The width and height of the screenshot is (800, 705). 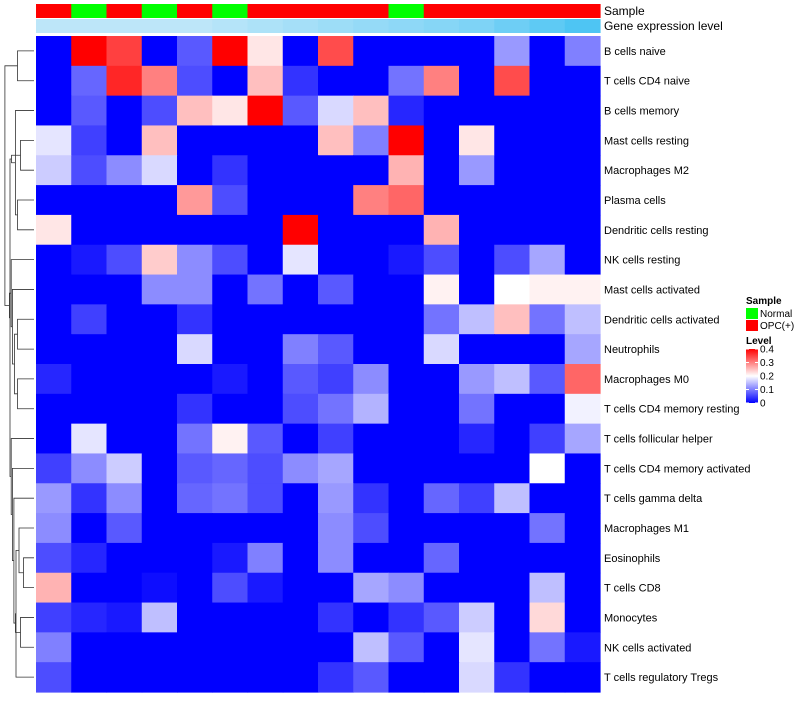 What do you see at coordinates (647, 82) in the screenshot?
I see `row-label: T cells CD4 naive` at bounding box center [647, 82].